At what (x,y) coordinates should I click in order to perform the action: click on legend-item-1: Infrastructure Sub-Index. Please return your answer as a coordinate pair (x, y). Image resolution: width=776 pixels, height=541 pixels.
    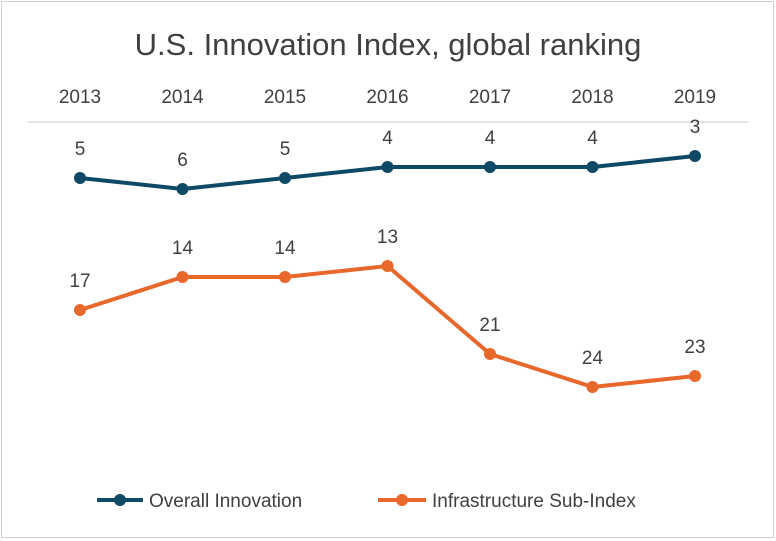
    Looking at the image, I should click on (507, 501).